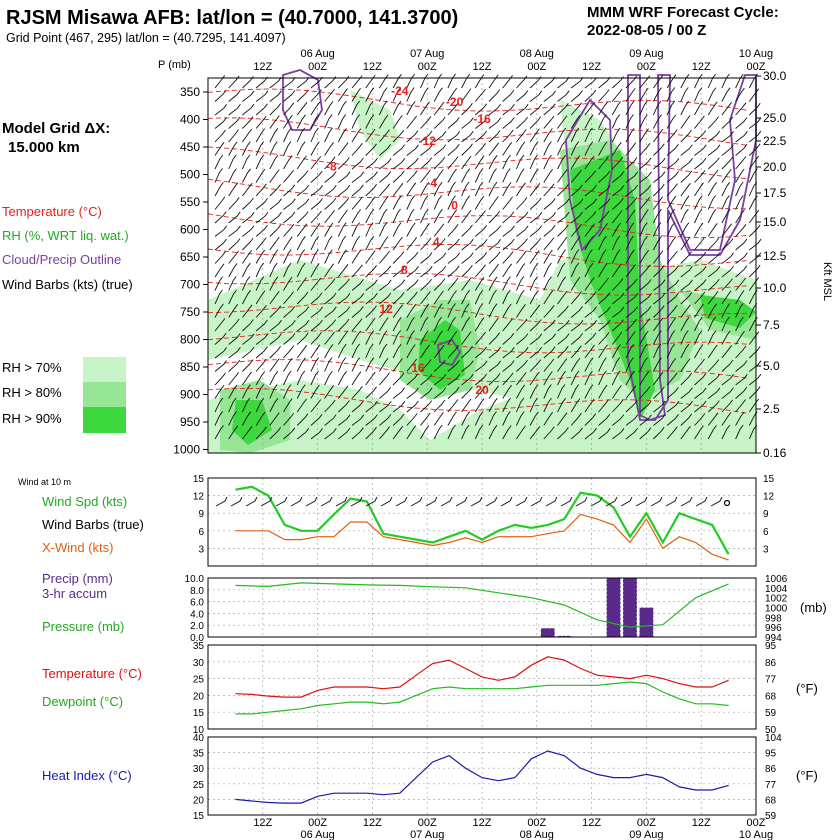 Image resolution: width=840 pixels, height=840 pixels. What do you see at coordinates (536, 823) in the screenshot?
I see `bottom-time-tick-5: 00Z` at bounding box center [536, 823].